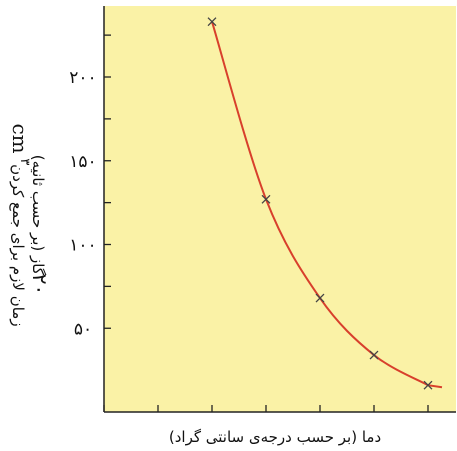  I want to click on x-axis-title: دما (بر حسب درجه‌ی سانتی گراد), so click(275, 437).